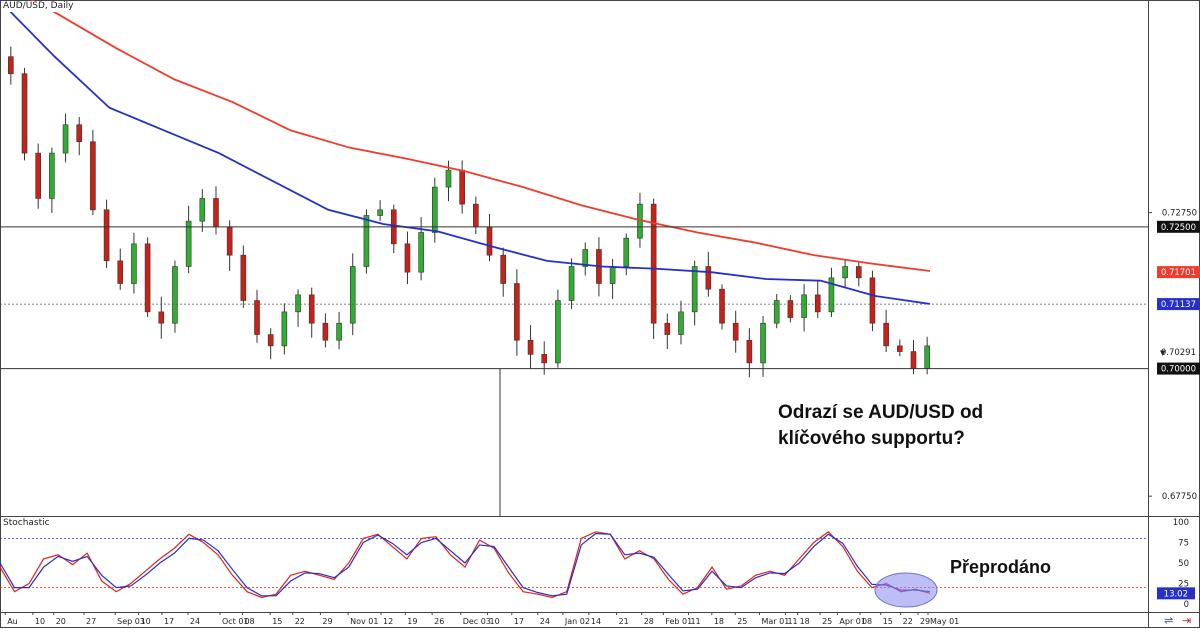 This screenshot has height=632, width=1200. What do you see at coordinates (1181, 620) in the screenshot?
I see `toolbar-icons: ⇌ ⇥` at bounding box center [1181, 620].